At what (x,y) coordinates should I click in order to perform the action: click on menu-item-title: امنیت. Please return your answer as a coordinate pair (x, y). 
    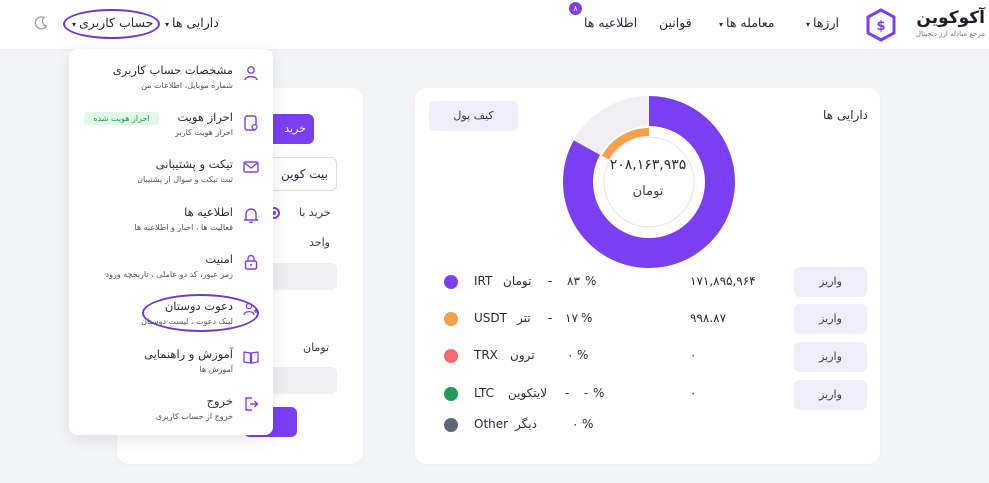
    Looking at the image, I should click on (219, 259).